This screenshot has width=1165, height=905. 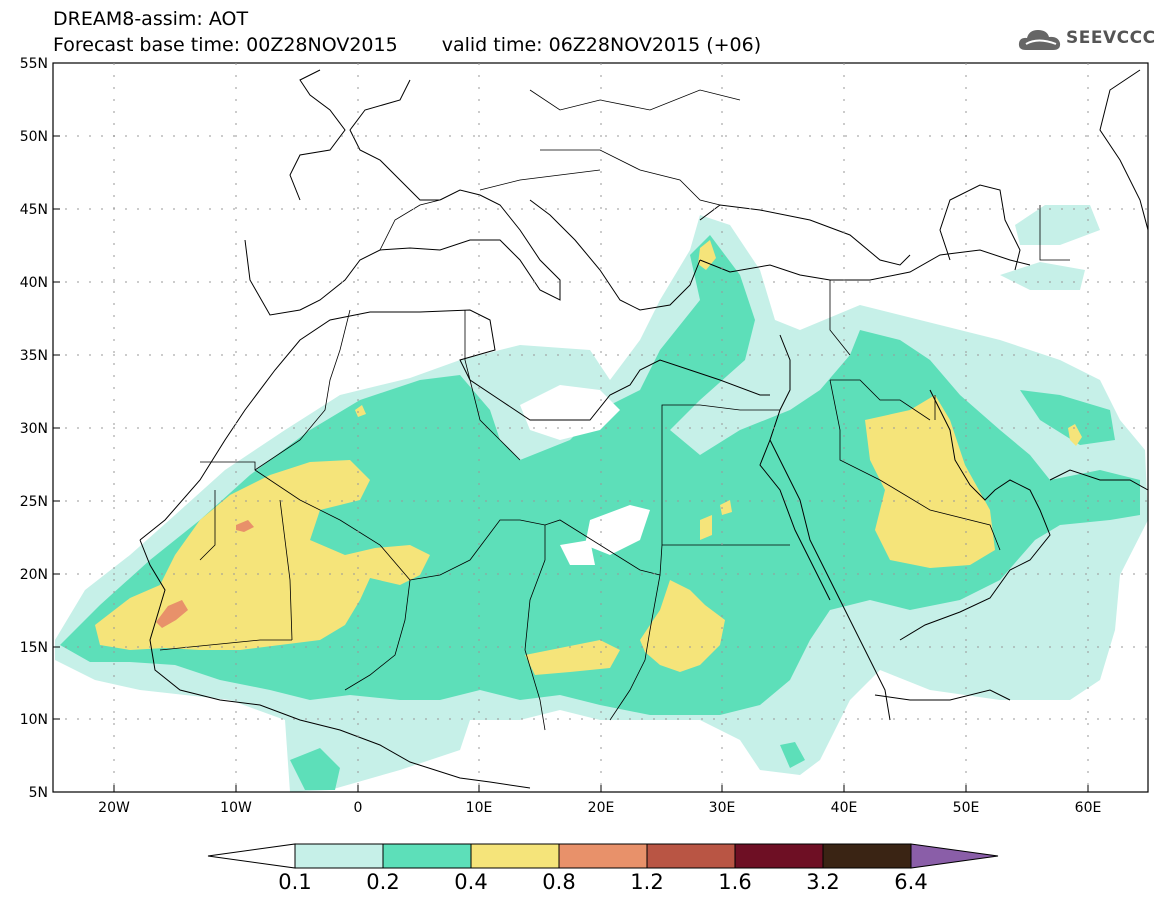 What do you see at coordinates (479, 808) in the screenshot?
I see `lon-label: 10E` at bounding box center [479, 808].